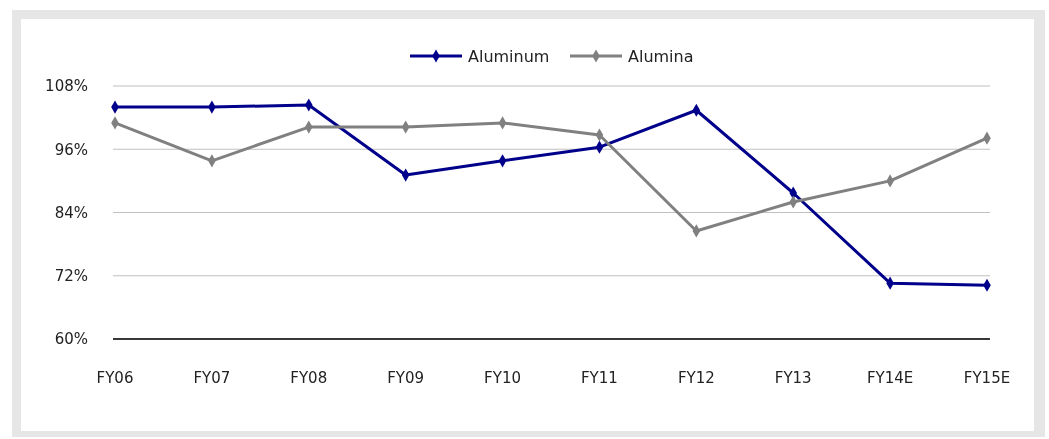 The image size is (1049, 439). Describe the element at coordinates (212, 378) in the screenshot. I see `x-tick-label: FY07` at that location.